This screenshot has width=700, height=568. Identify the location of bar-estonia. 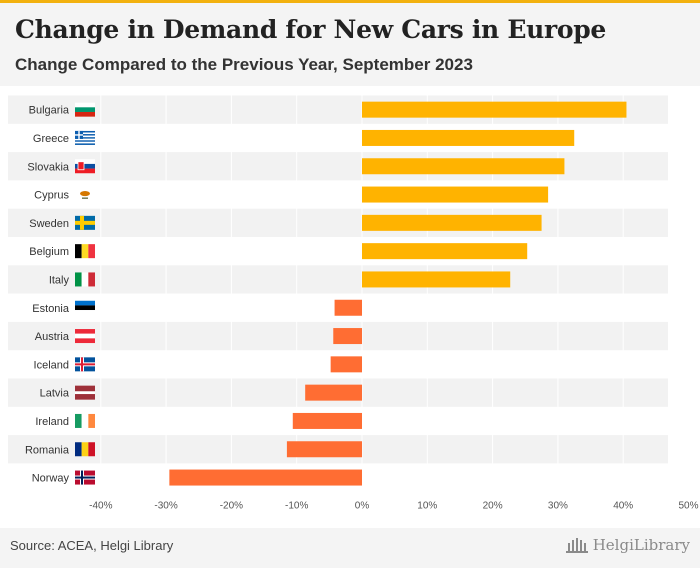
(348, 307).